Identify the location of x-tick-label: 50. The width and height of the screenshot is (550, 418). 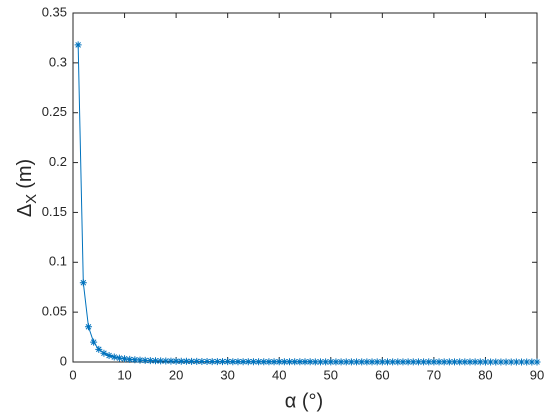
(331, 374).